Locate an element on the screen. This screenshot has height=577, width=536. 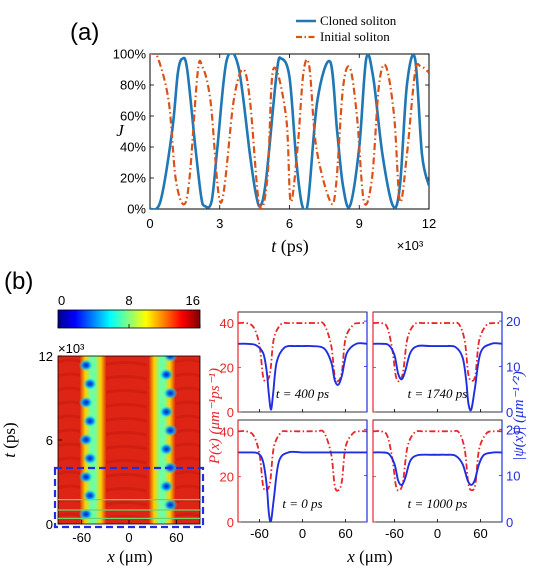
chart-a-ytick-label: 40% is located at coordinates (133, 147).